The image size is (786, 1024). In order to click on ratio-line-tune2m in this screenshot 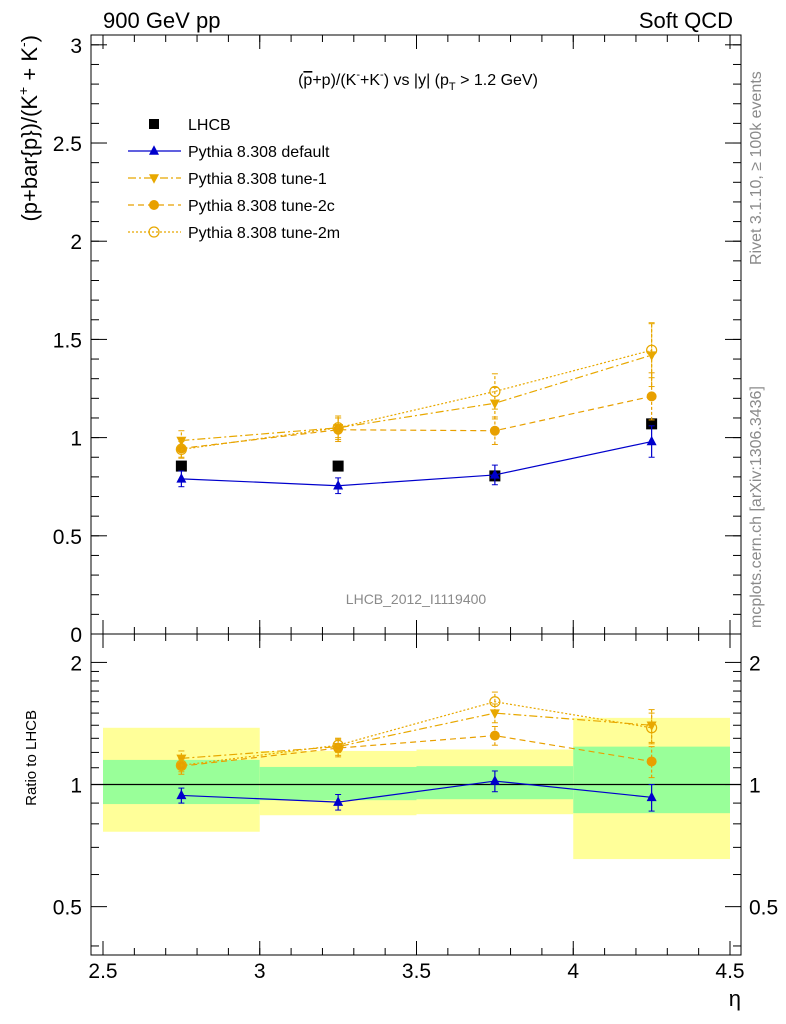, I will do `click(416, 733)`.